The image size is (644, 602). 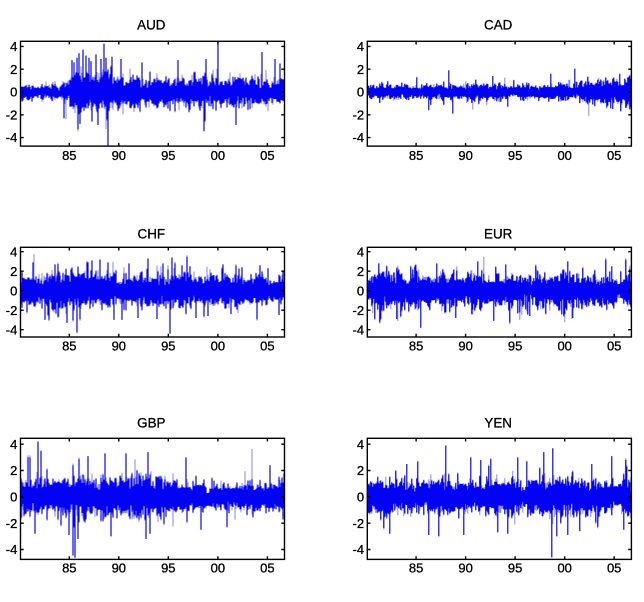 What do you see at coordinates (498, 25) in the screenshot?
I see `svg-text: CAD` at bounding box center [498, 25].